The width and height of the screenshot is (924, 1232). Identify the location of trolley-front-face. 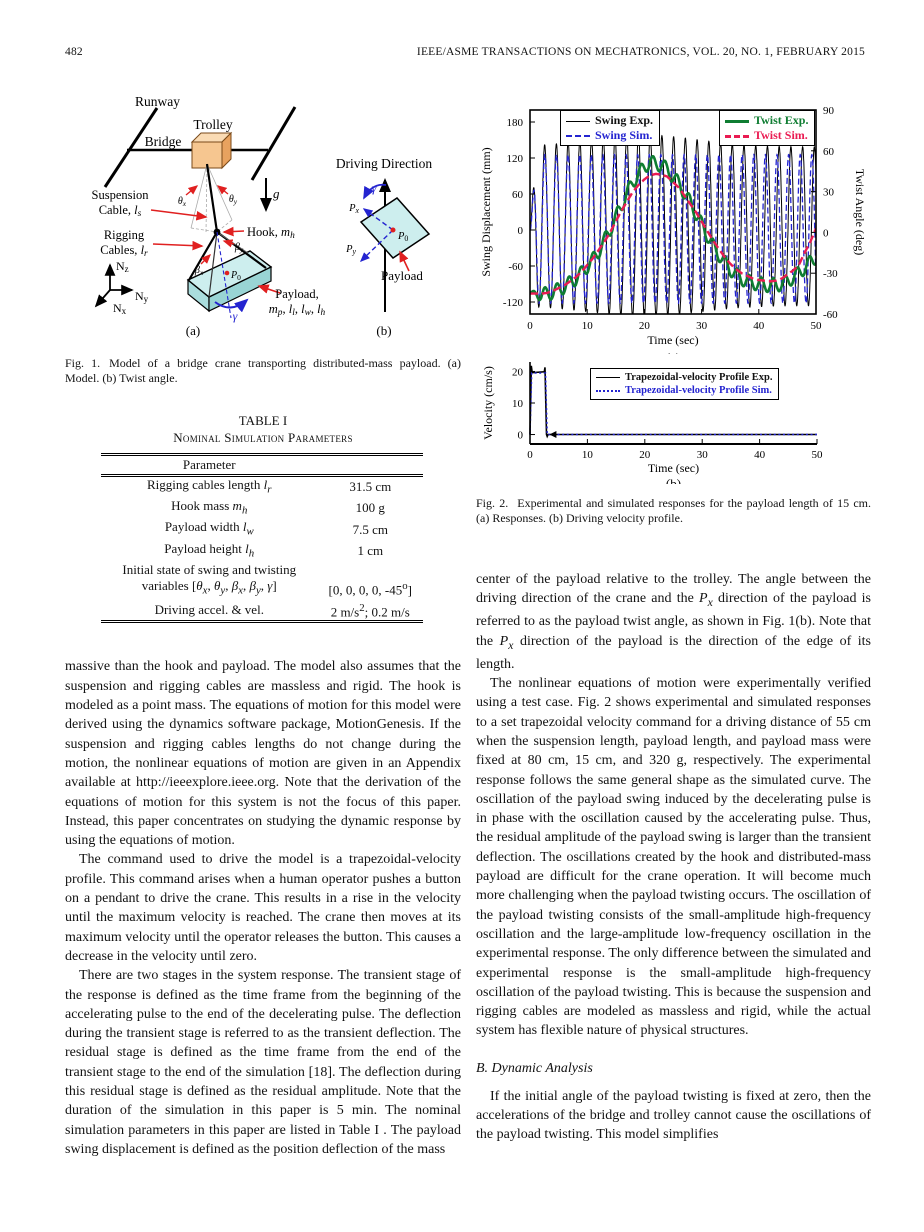
(207, 155).